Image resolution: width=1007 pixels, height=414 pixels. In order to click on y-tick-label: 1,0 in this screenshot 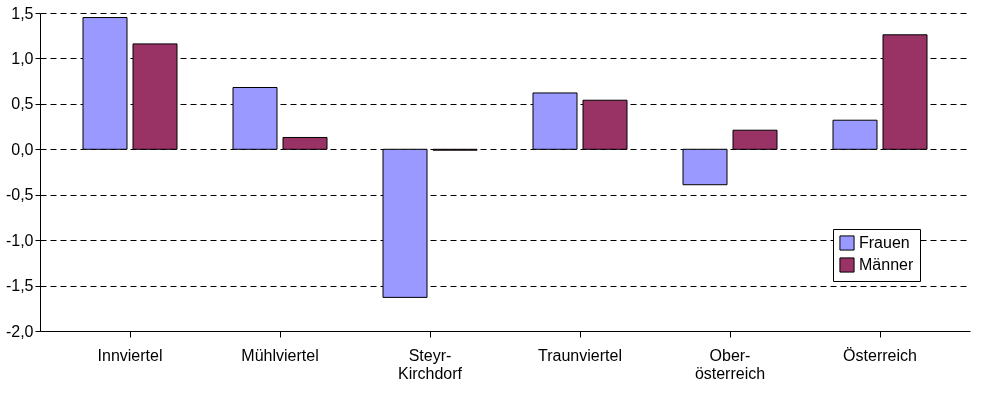, I will do `click(22, 58)`.